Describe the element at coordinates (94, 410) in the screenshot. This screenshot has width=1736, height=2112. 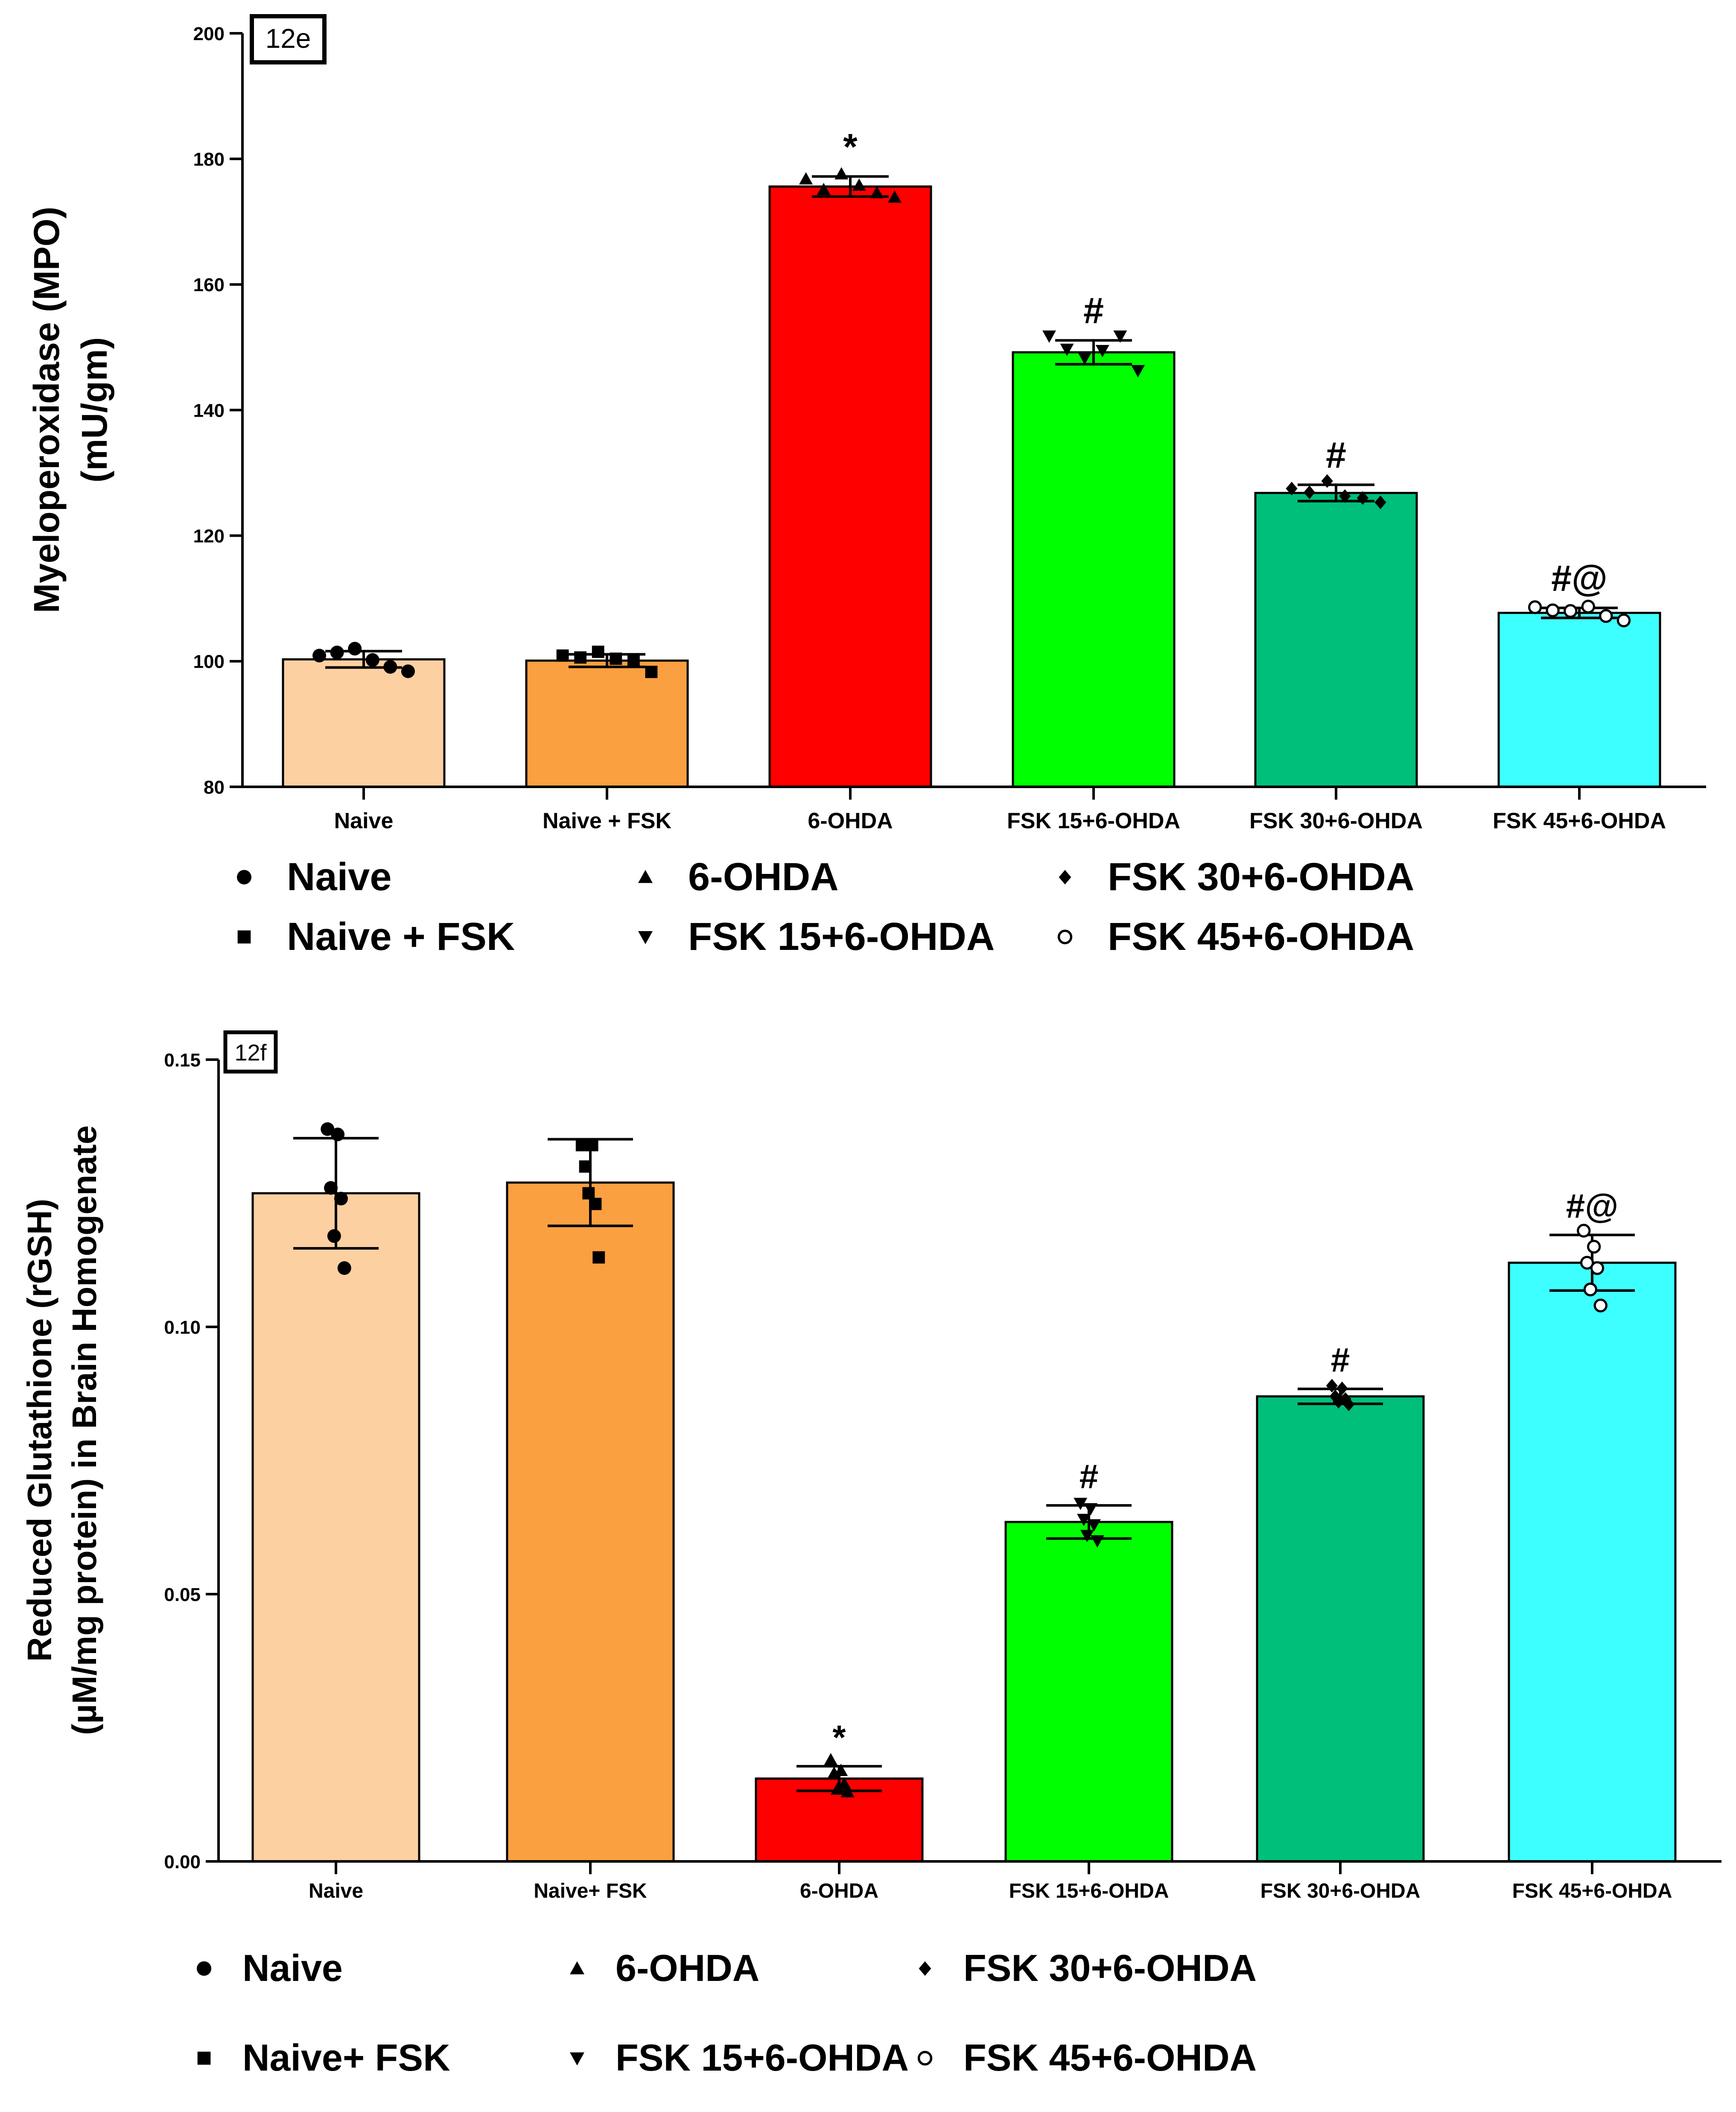
I see `y-axis-label-line2: (mU/gm)` at that location.